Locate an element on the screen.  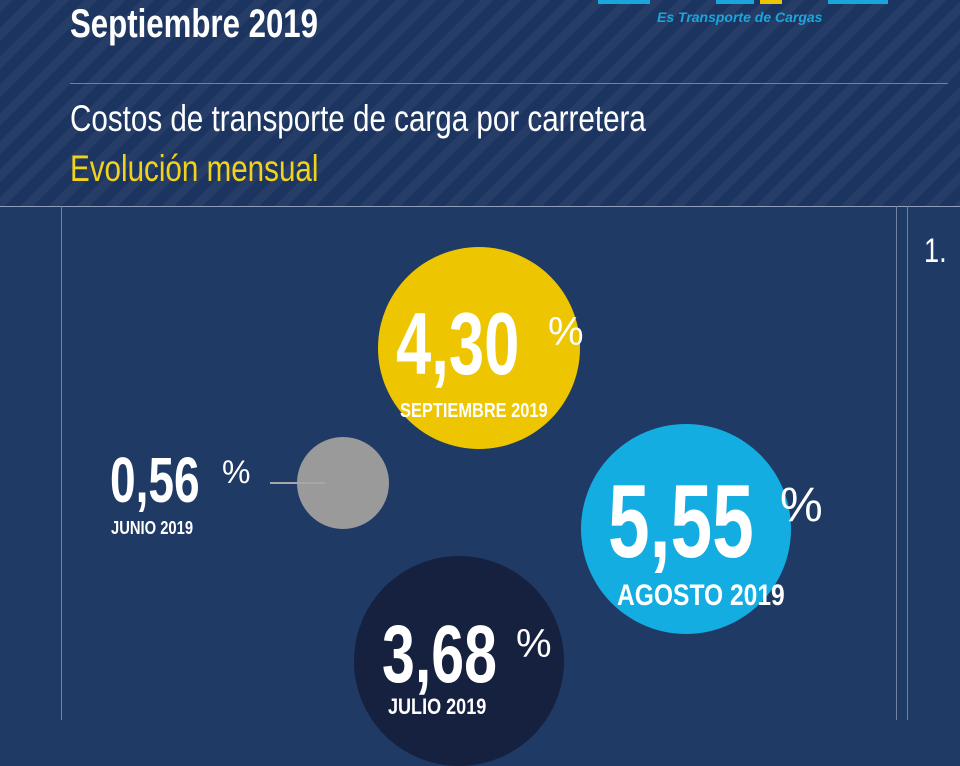
side-divider is located at coordinates (907, 463).